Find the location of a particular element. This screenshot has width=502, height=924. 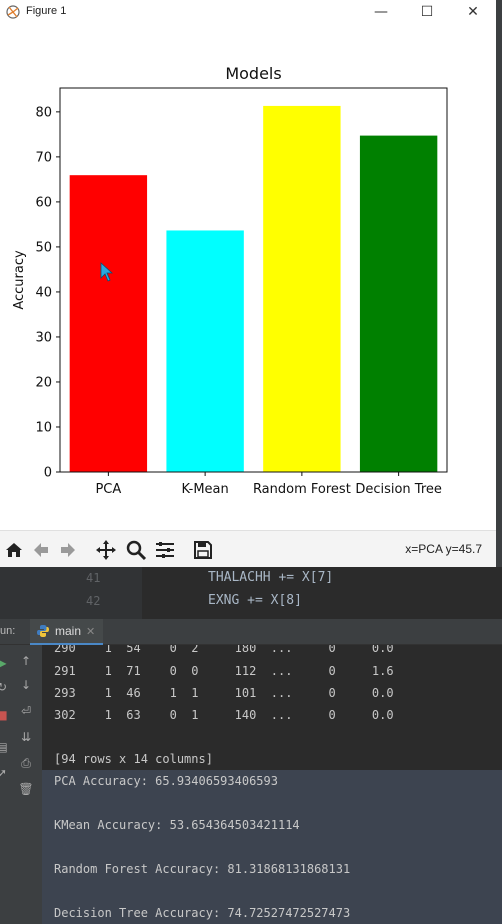

forward-button is located at coordinates (68, 550).